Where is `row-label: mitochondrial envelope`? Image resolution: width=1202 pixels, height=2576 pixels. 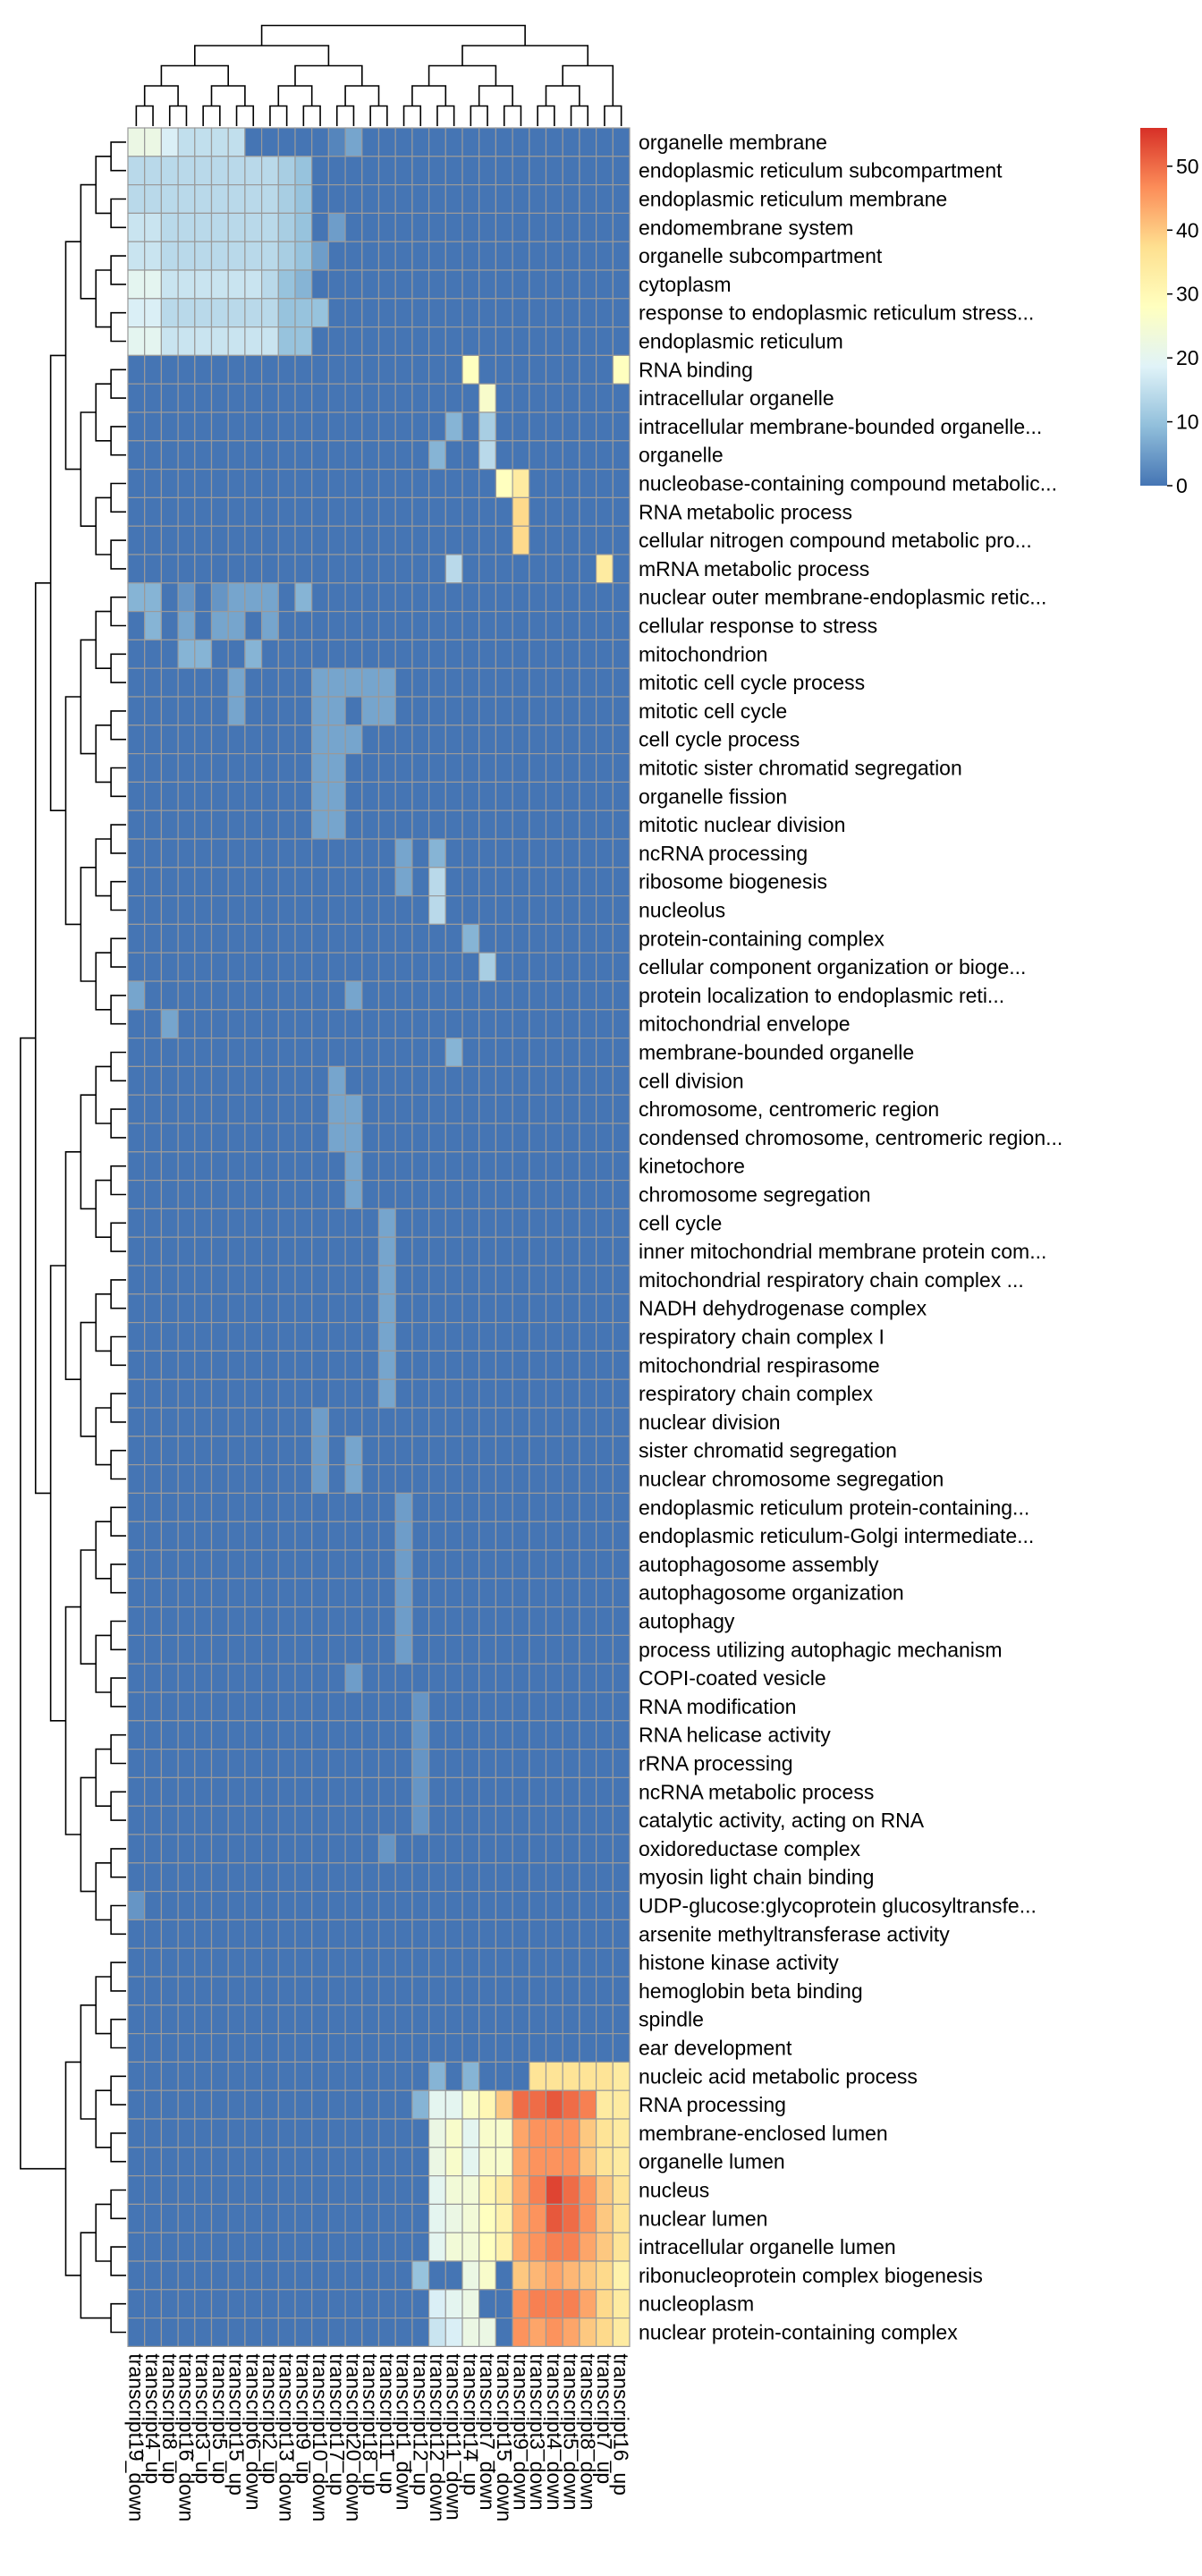
row-label: mitochondrial envelope is located at coordinates (745, 1024).